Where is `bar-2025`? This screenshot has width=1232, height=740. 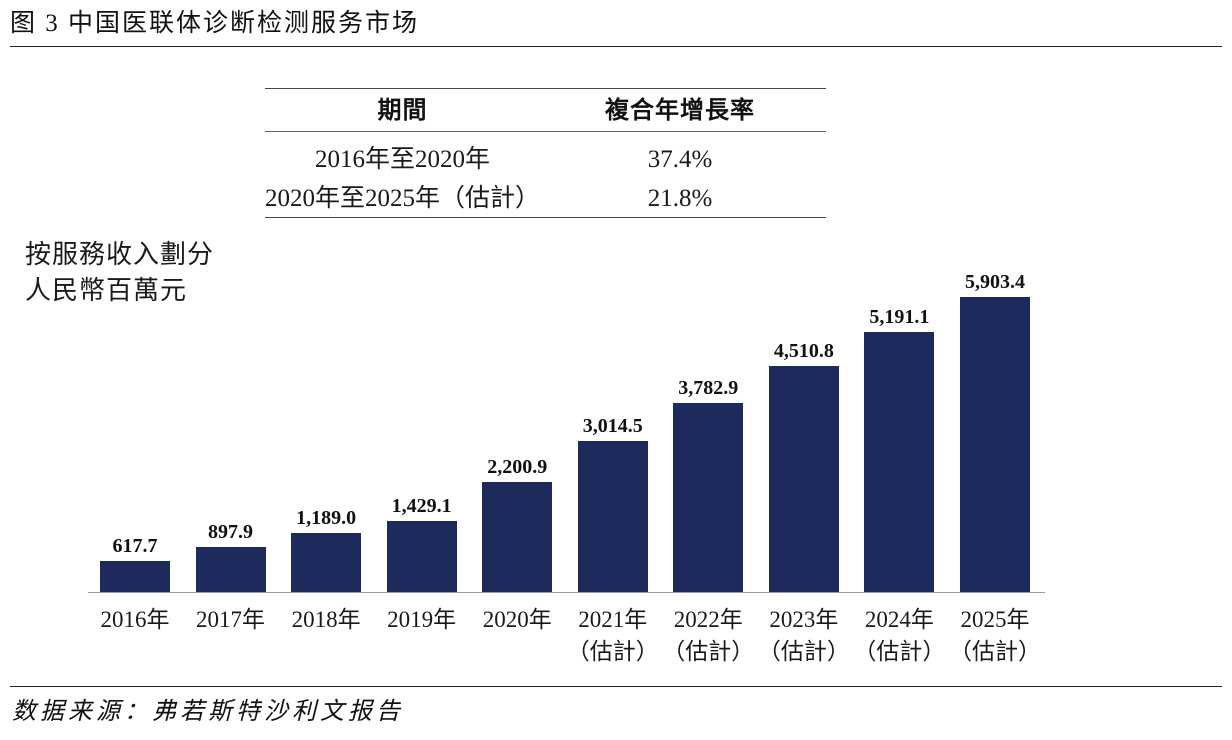
bar-2025 is located at coordinates (994, 444).